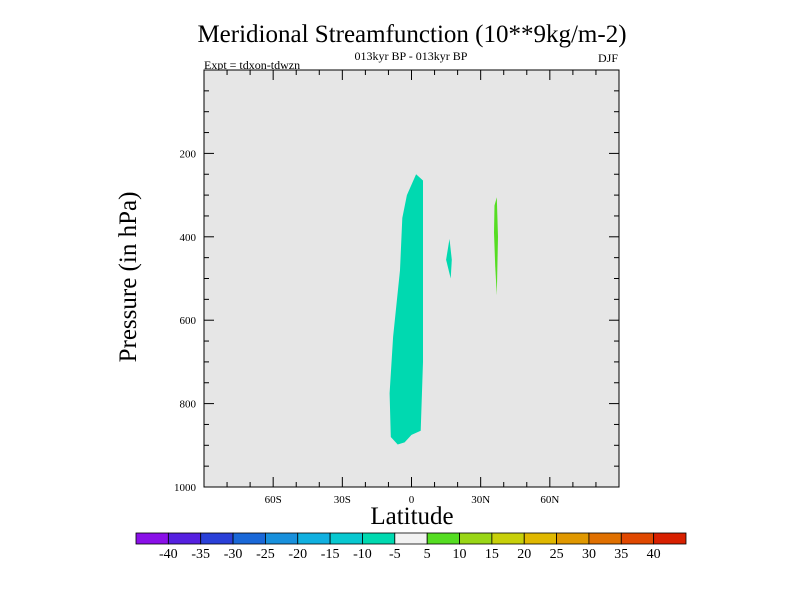 This screenshot has width=800, height=600. What do you see at coordinates (330, 554) in the screenshot?
I see `colorbar-label: -15` at bounding box center [330, 554].